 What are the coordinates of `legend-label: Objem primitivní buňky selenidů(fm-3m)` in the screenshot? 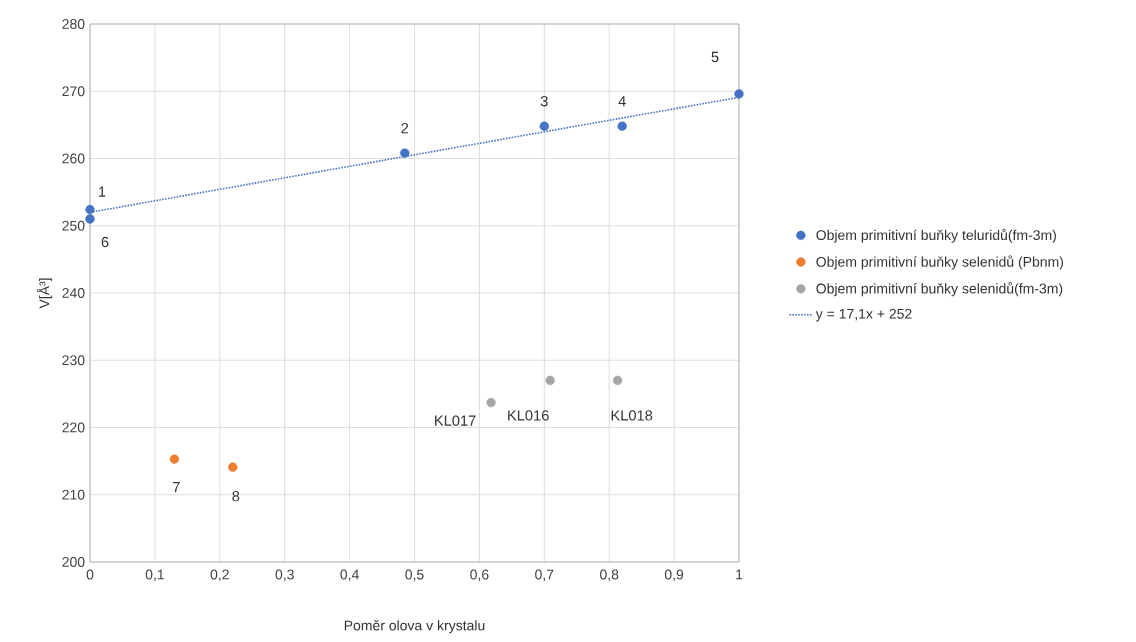 It's located at (939, 289).